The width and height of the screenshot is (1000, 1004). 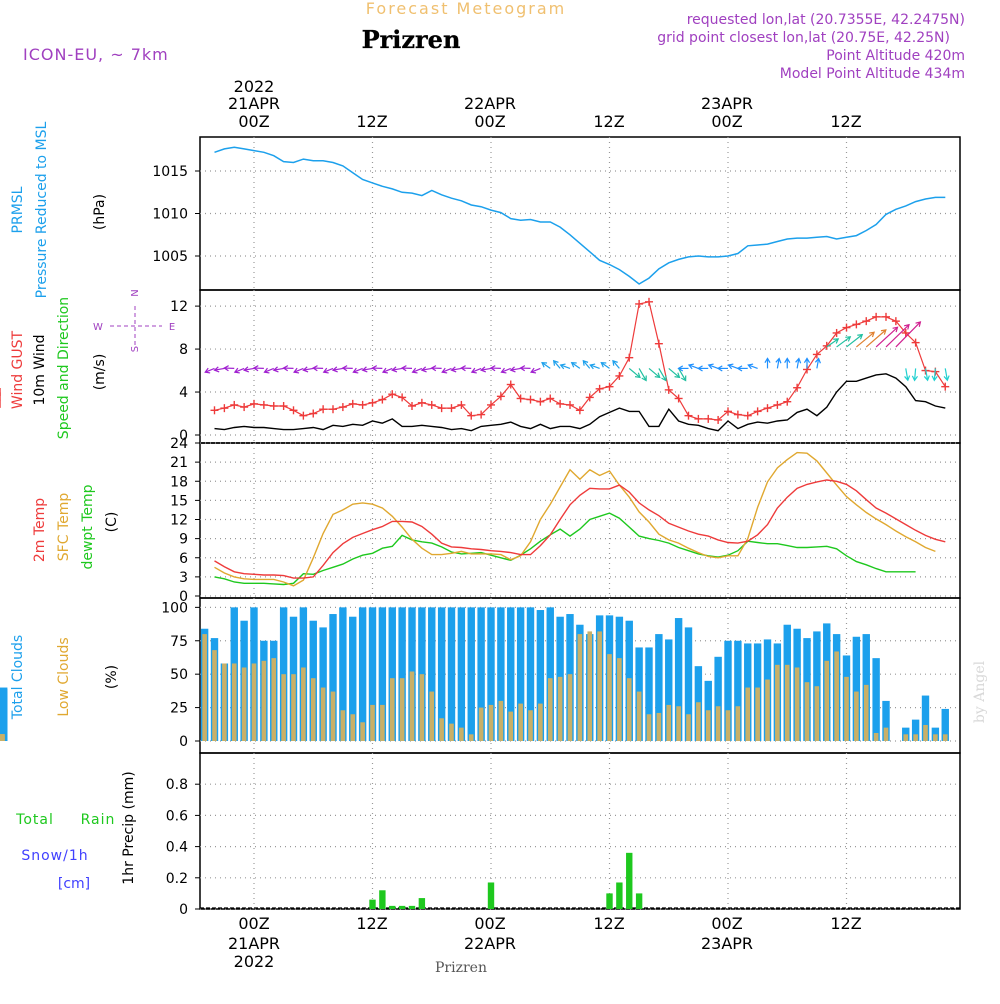 I want to click on bottom-date-0: 21APR, so click(x=254, y=943).